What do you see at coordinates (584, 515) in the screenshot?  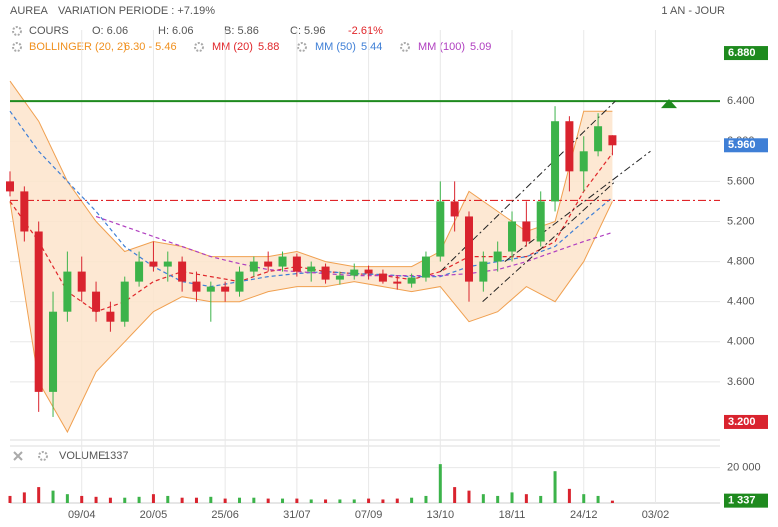 I see `x-tick-label: 24/12` at bounding box center [584, 515].